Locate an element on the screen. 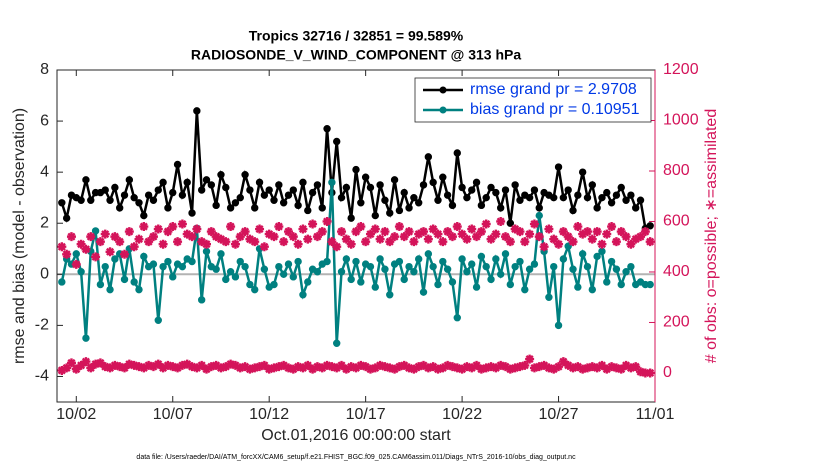  x-tick-label: 10/12 is located at coordinates (269, 414).